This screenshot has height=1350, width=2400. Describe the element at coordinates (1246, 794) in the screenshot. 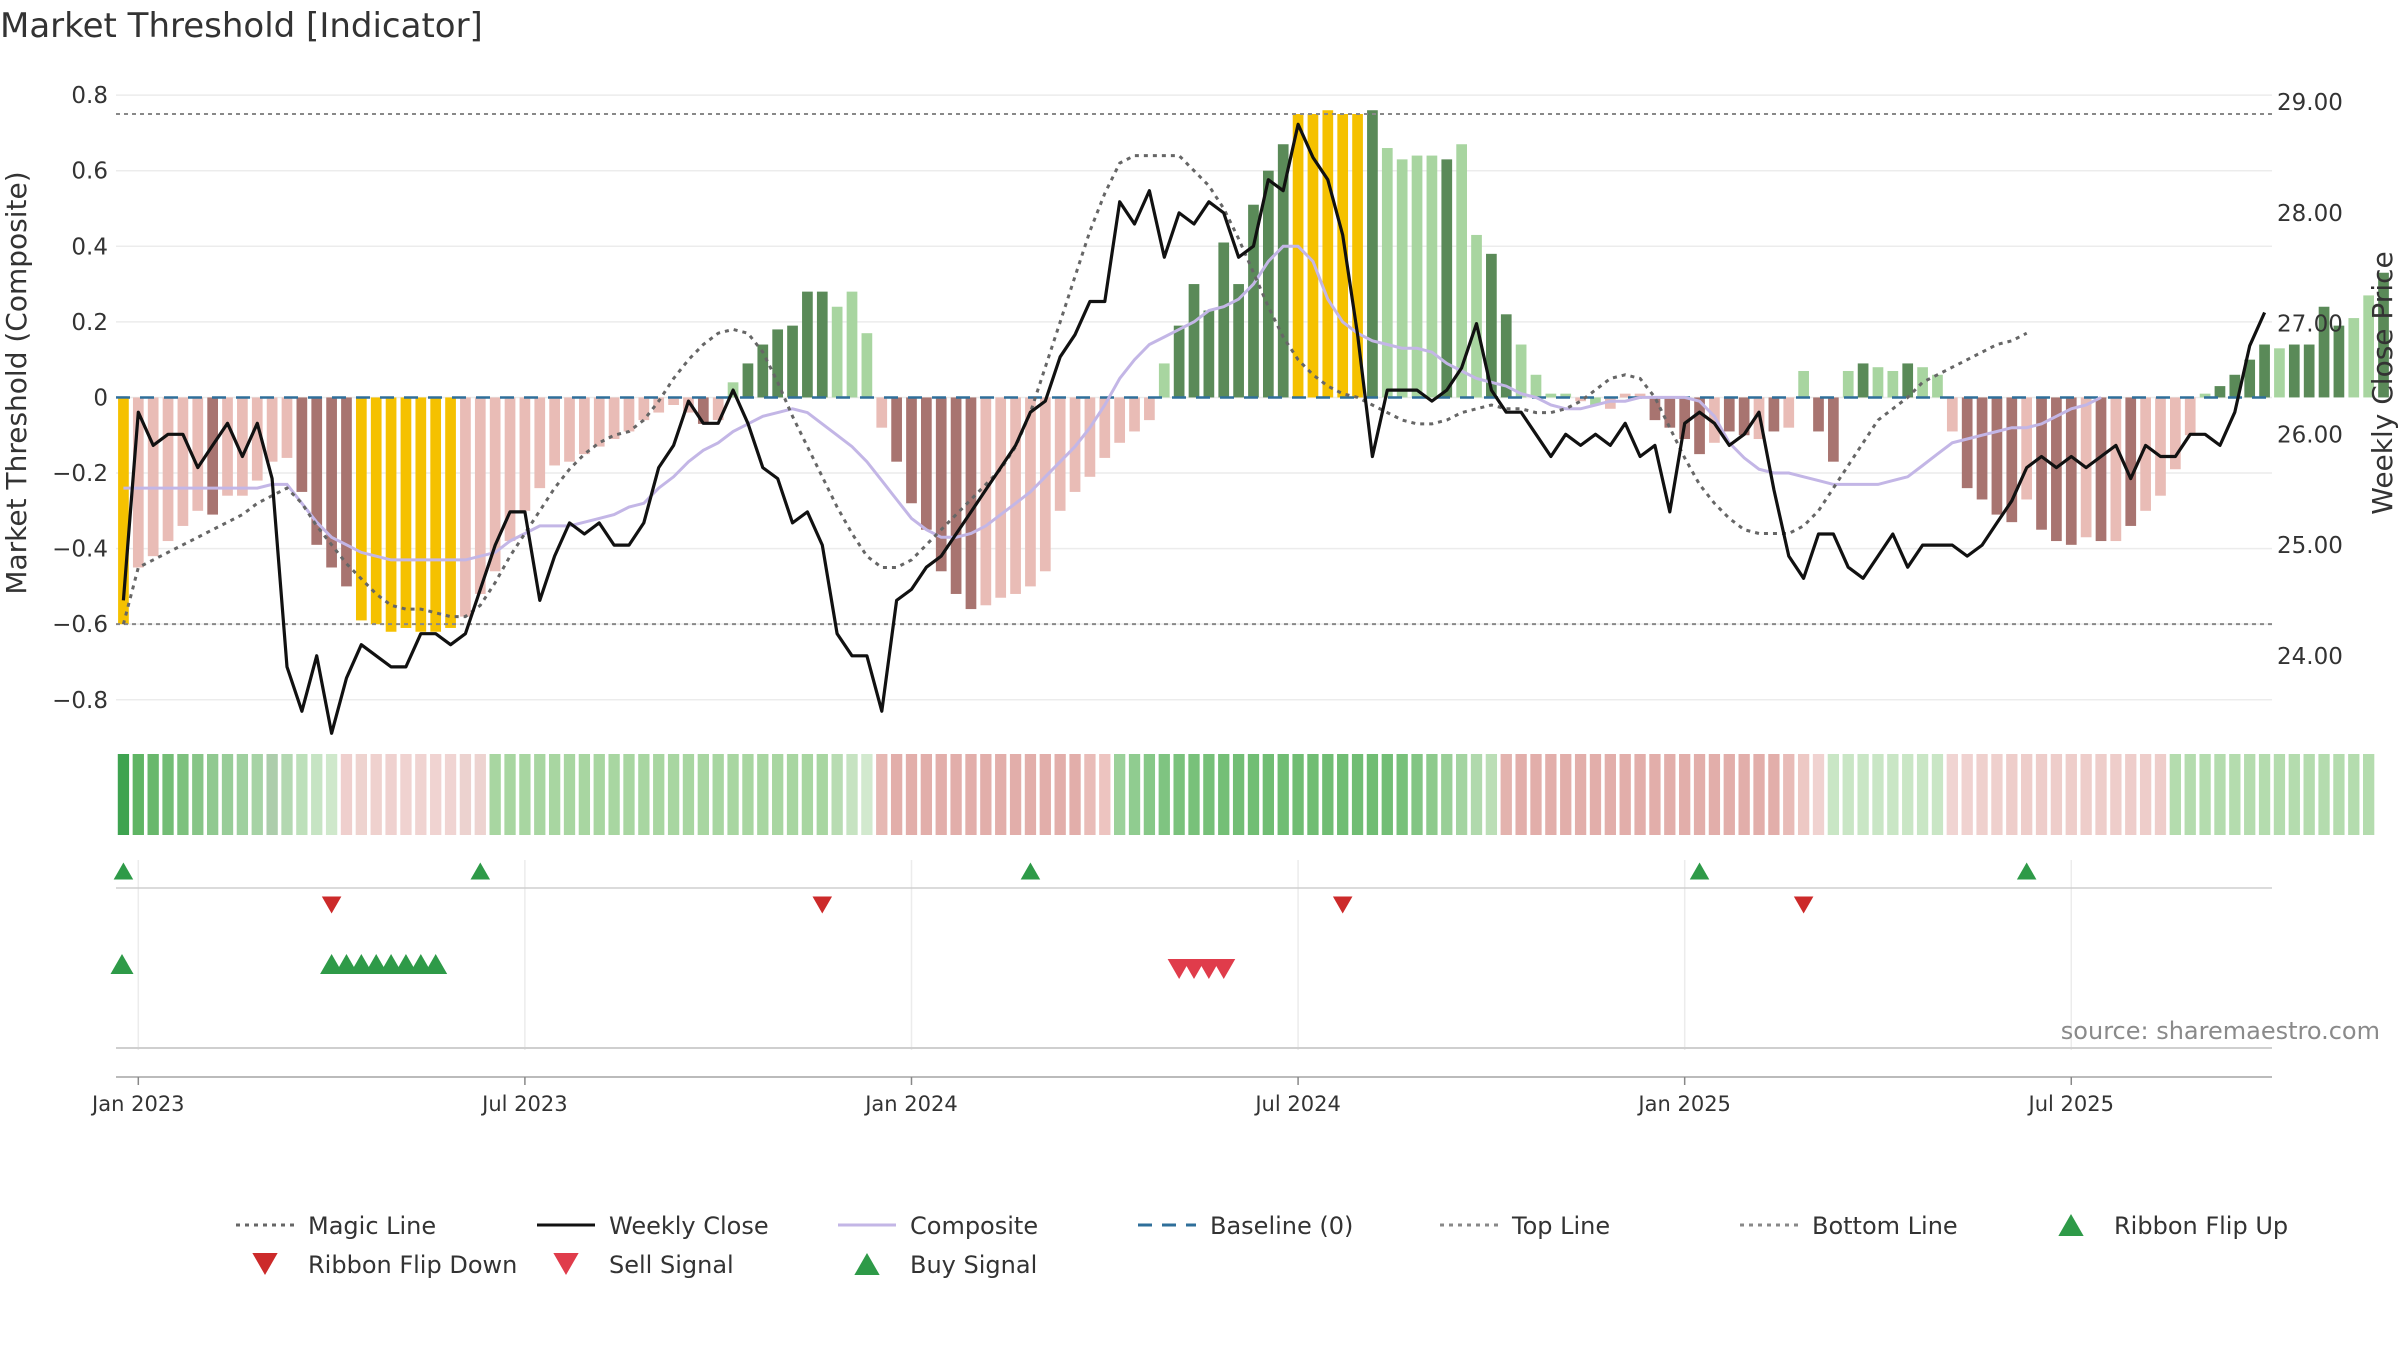

I see `ribbon-strip` at that location.